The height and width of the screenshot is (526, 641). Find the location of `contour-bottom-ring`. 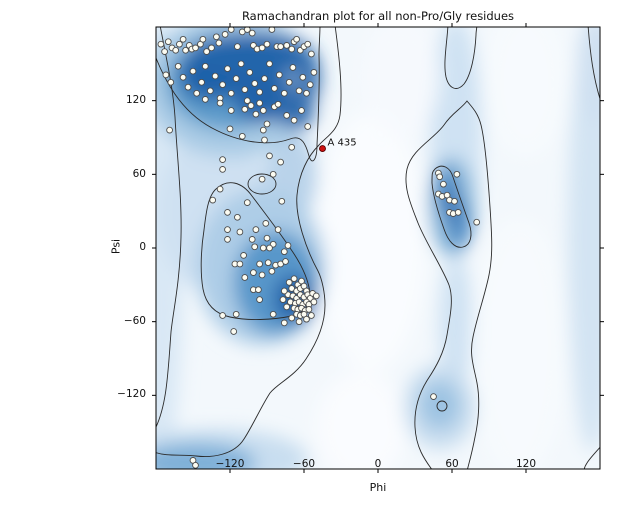

contour-bottom-ring is located at coordinates (442, 406).